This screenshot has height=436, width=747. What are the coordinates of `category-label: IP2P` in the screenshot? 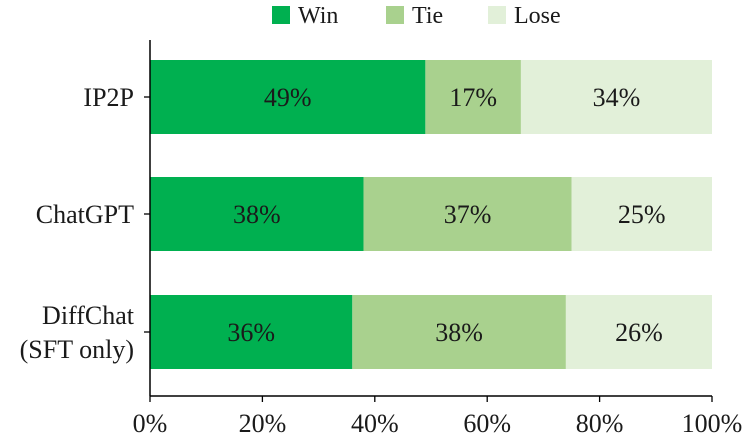 It's located at (108, 97).